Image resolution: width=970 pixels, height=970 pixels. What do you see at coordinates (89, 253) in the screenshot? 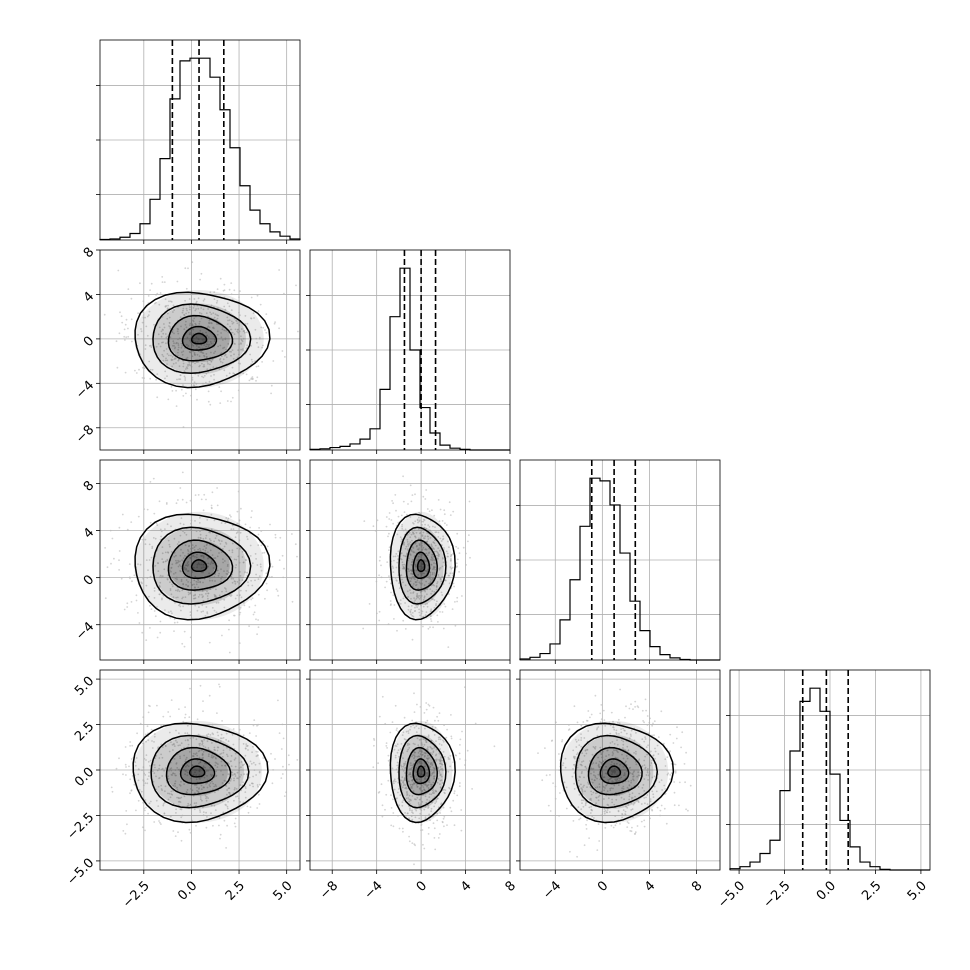
I see `y-tick-label: 8` at bounding box center [89, 253].